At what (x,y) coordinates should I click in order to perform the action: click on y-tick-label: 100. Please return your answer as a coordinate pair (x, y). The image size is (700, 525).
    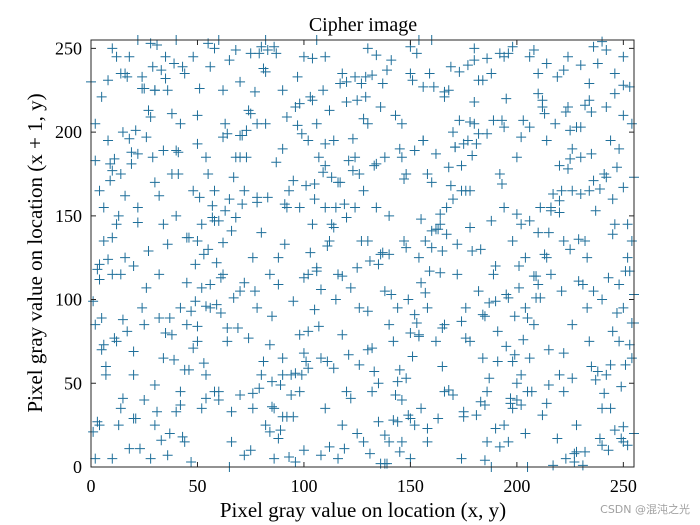
    Looking at the image, I should click on (68, 300).